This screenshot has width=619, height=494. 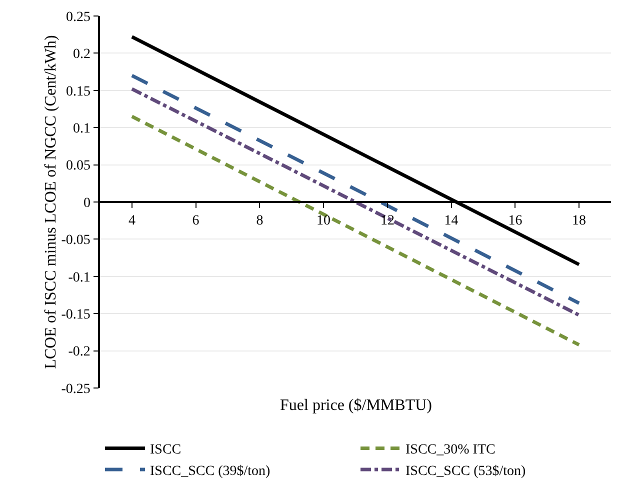 I want to click on y-tick-label: 0.15, so click(x=78, y=92).